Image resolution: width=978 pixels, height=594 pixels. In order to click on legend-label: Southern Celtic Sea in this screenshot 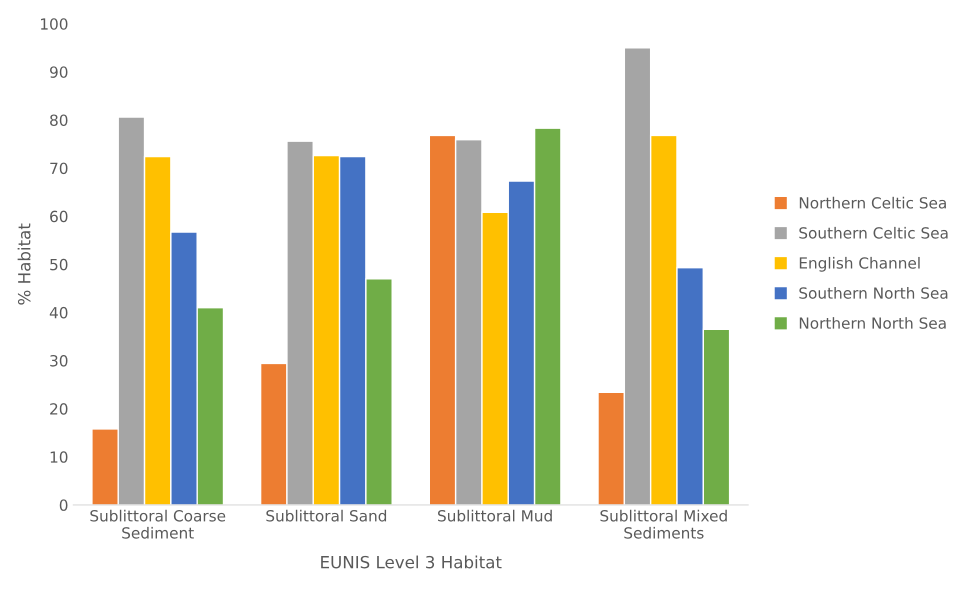, I will do `click(873, 232)`.